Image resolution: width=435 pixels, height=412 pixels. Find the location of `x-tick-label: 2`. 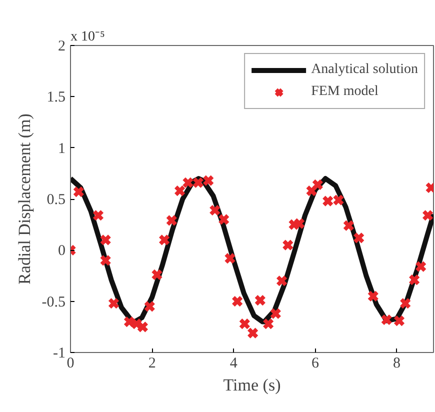

x-tick-label: 2 is located at coordinates (152, 364).